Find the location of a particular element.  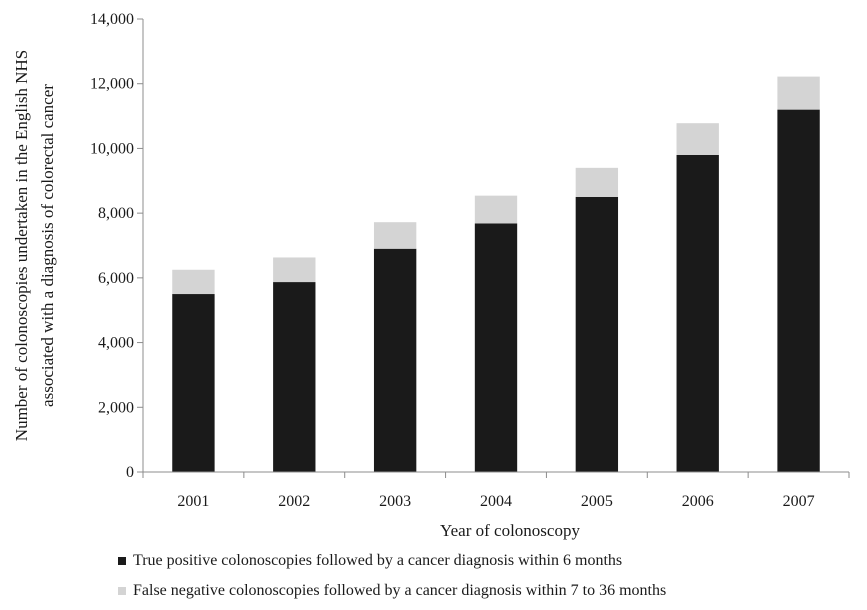

y-axis: 0 2,000 4,000 6,000 8,000 10,000 12,000 14,000 is located at coordinates (117, 246).